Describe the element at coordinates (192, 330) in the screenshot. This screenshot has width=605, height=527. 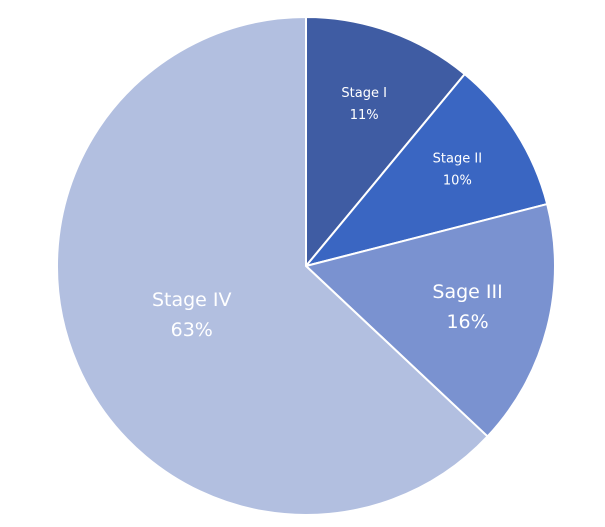
I see `slice-value-label: 63%` at that location.